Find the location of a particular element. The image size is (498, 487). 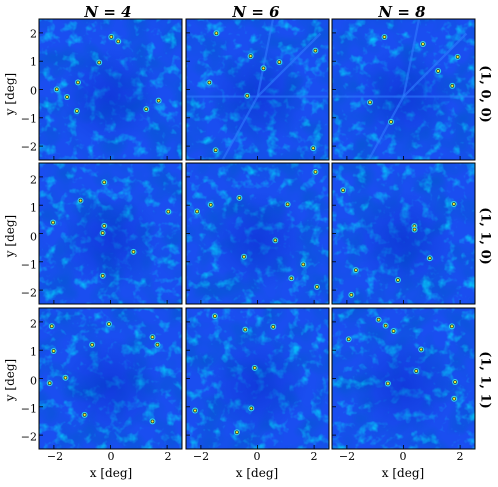

row-label-111: (1, 1, 1) is located at coordinates (485, 380).